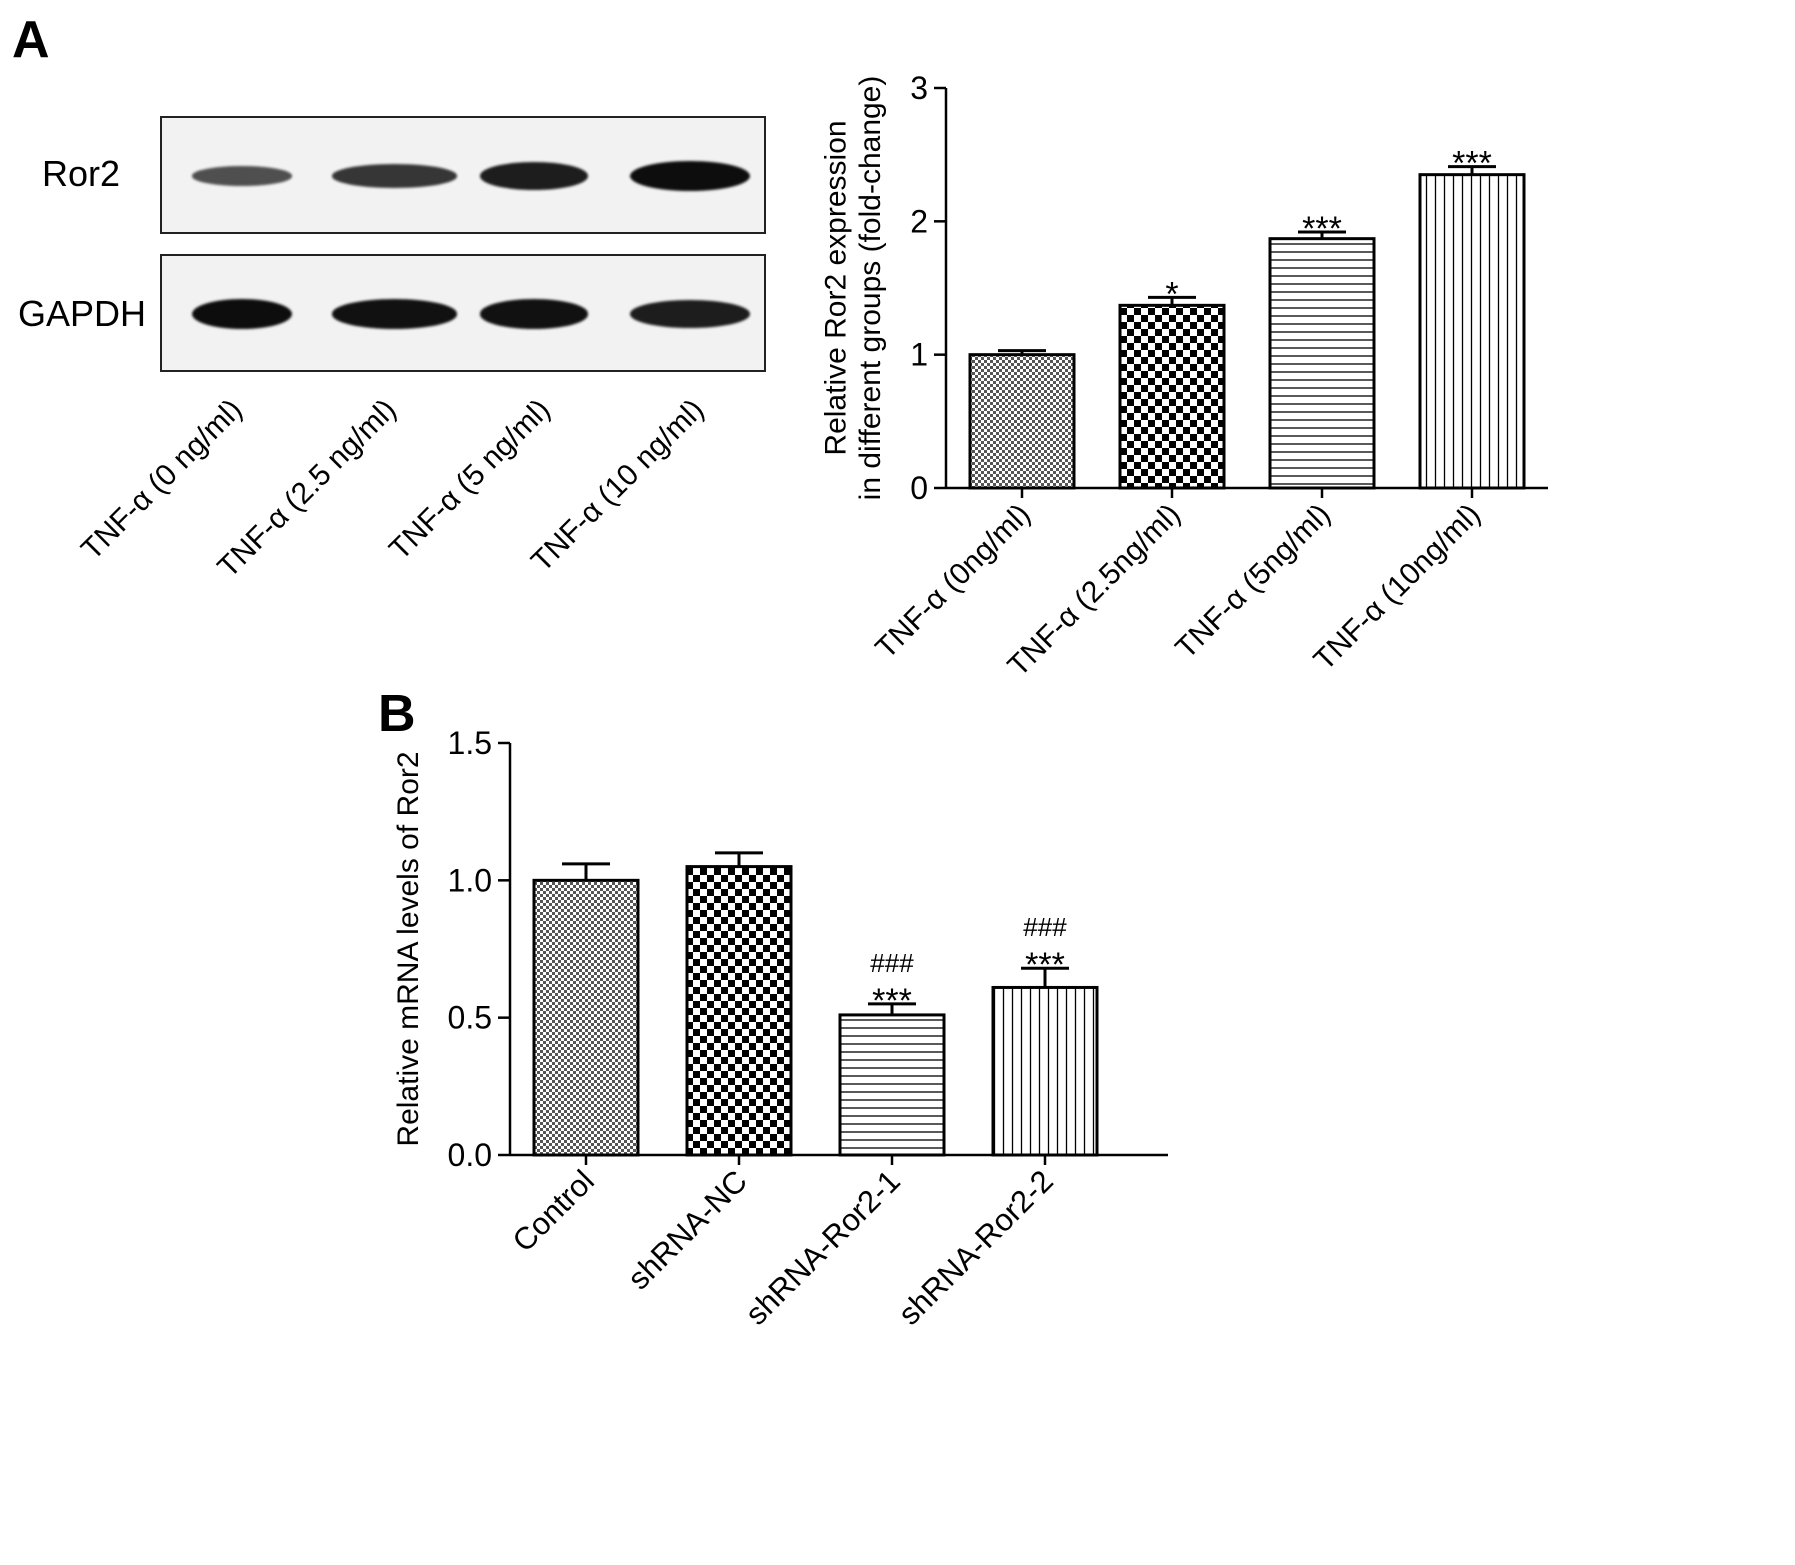  Describe the element at coordinates (470, 1155) in the screenshot. I see `y-tick-label: 0.0` at that location.